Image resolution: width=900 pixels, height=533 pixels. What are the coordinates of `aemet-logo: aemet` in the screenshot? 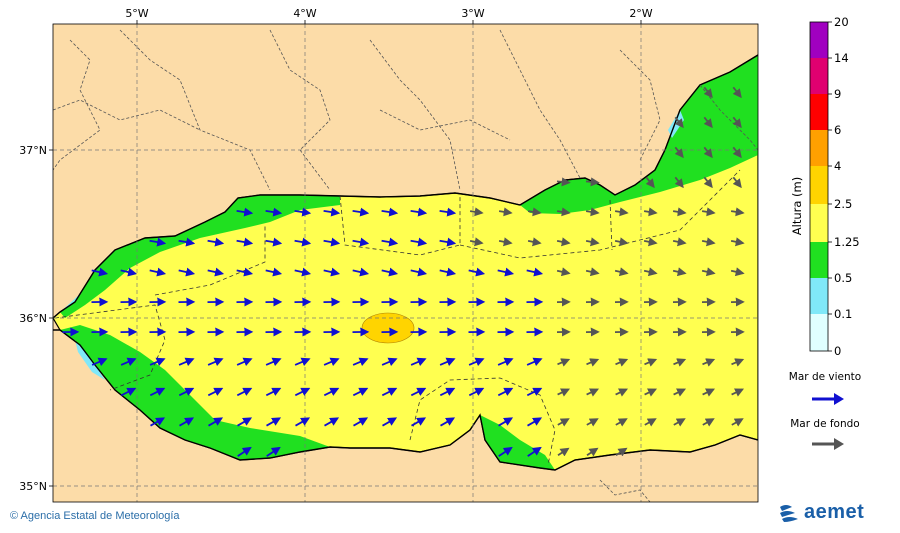 It's located at (821, 512).